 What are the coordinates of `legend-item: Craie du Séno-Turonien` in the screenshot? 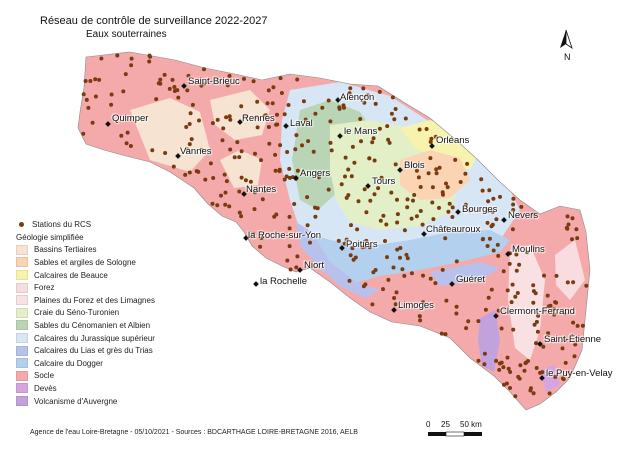 It's located at (85, 313).